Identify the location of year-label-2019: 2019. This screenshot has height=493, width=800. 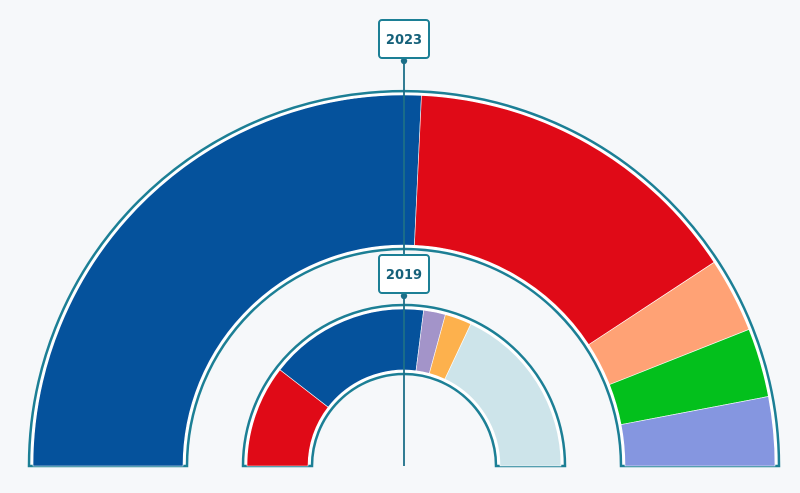
(404, 275).